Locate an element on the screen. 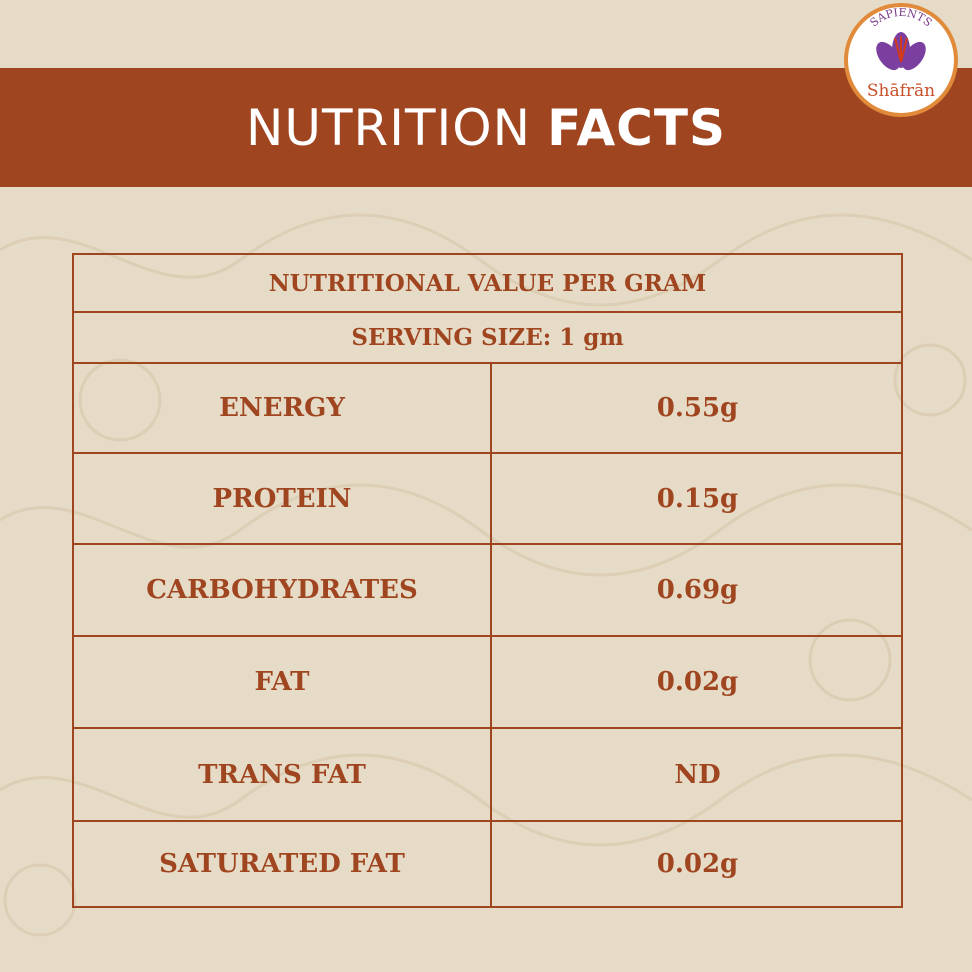 This screenshot has width=972, height=972. title-regular: NUTRITION is located at coordinates (388, 127).